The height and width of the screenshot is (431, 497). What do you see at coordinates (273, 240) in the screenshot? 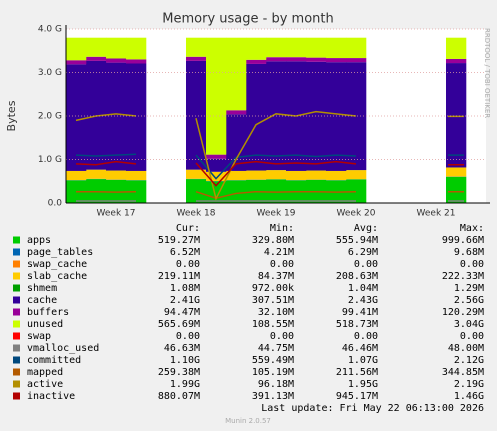
I see `legend-stat: 329.80M` at bounding box center [273, 240].